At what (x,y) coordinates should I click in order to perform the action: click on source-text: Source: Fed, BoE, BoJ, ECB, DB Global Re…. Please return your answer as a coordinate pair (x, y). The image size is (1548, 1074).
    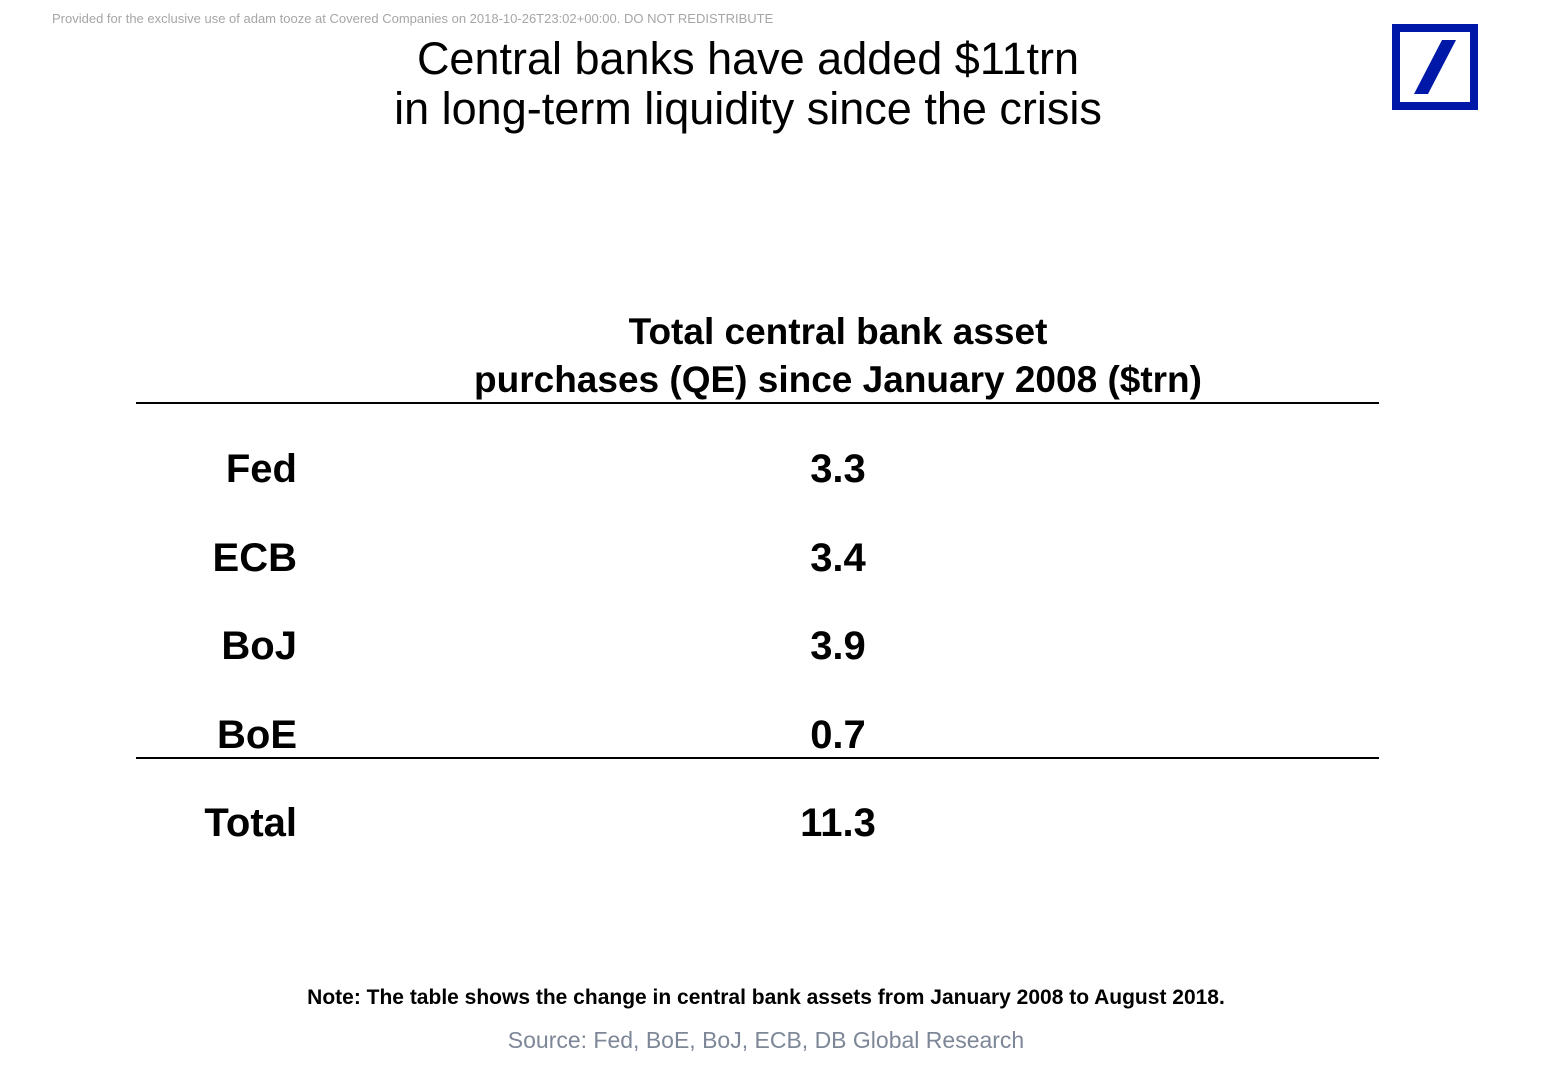
    Looking at the image, I should click on (766, 1040).